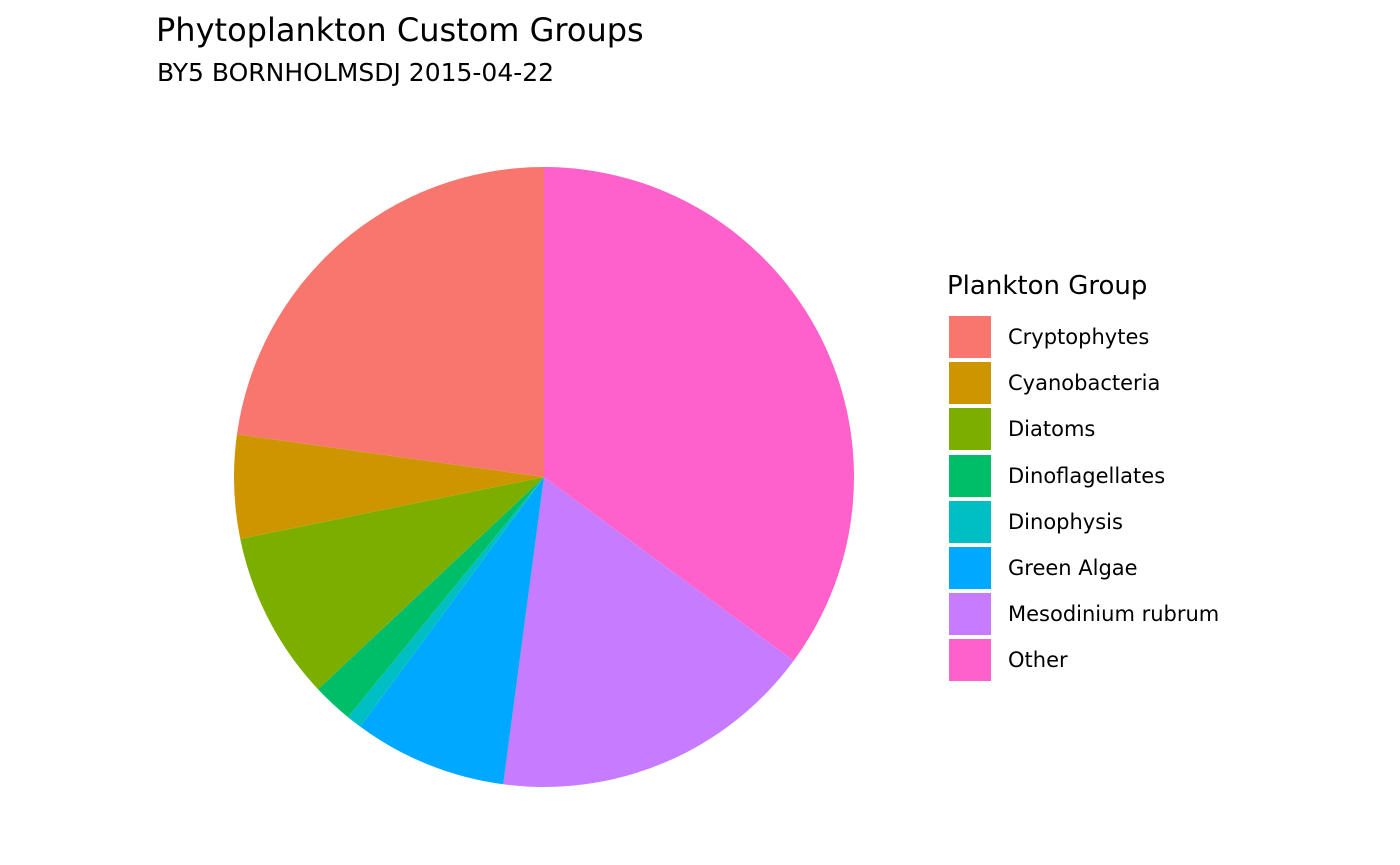 The height and width of the screenshot is (865, 1400). What do you see at coordinates (1065, 521) in the screenshot?
I see `legend-label-dinophysis: Dinophysis` at bounding box center [1065, 521].